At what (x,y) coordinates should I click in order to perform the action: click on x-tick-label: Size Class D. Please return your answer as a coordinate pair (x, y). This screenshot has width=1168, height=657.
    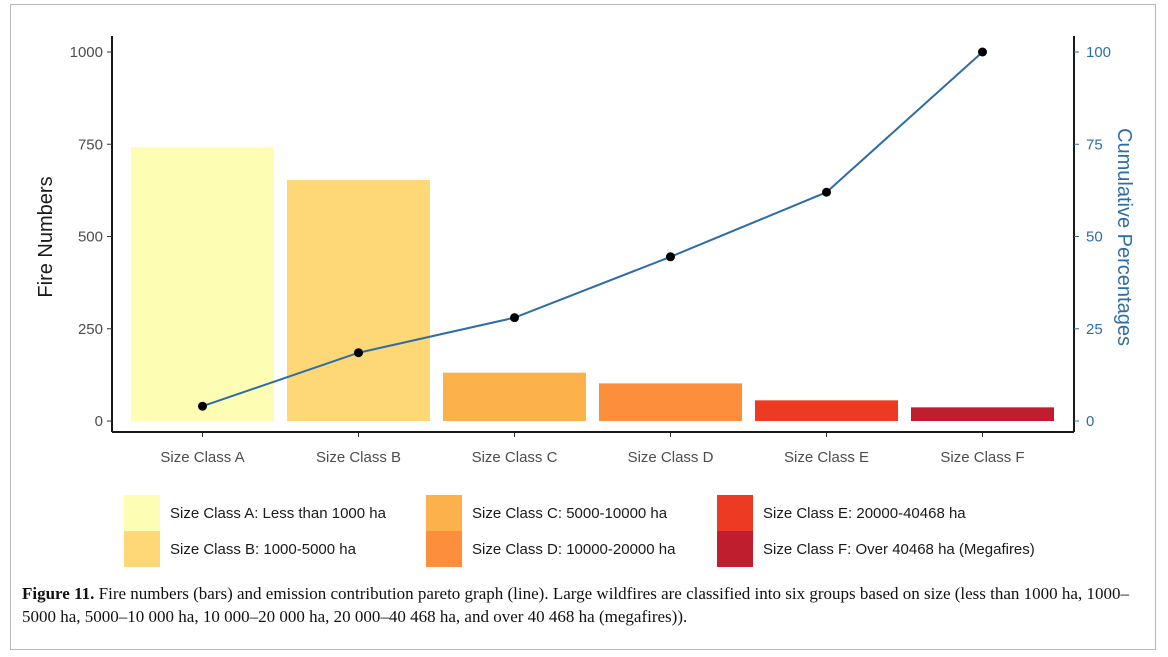
    Looking at the image, I should click on (671, 457).